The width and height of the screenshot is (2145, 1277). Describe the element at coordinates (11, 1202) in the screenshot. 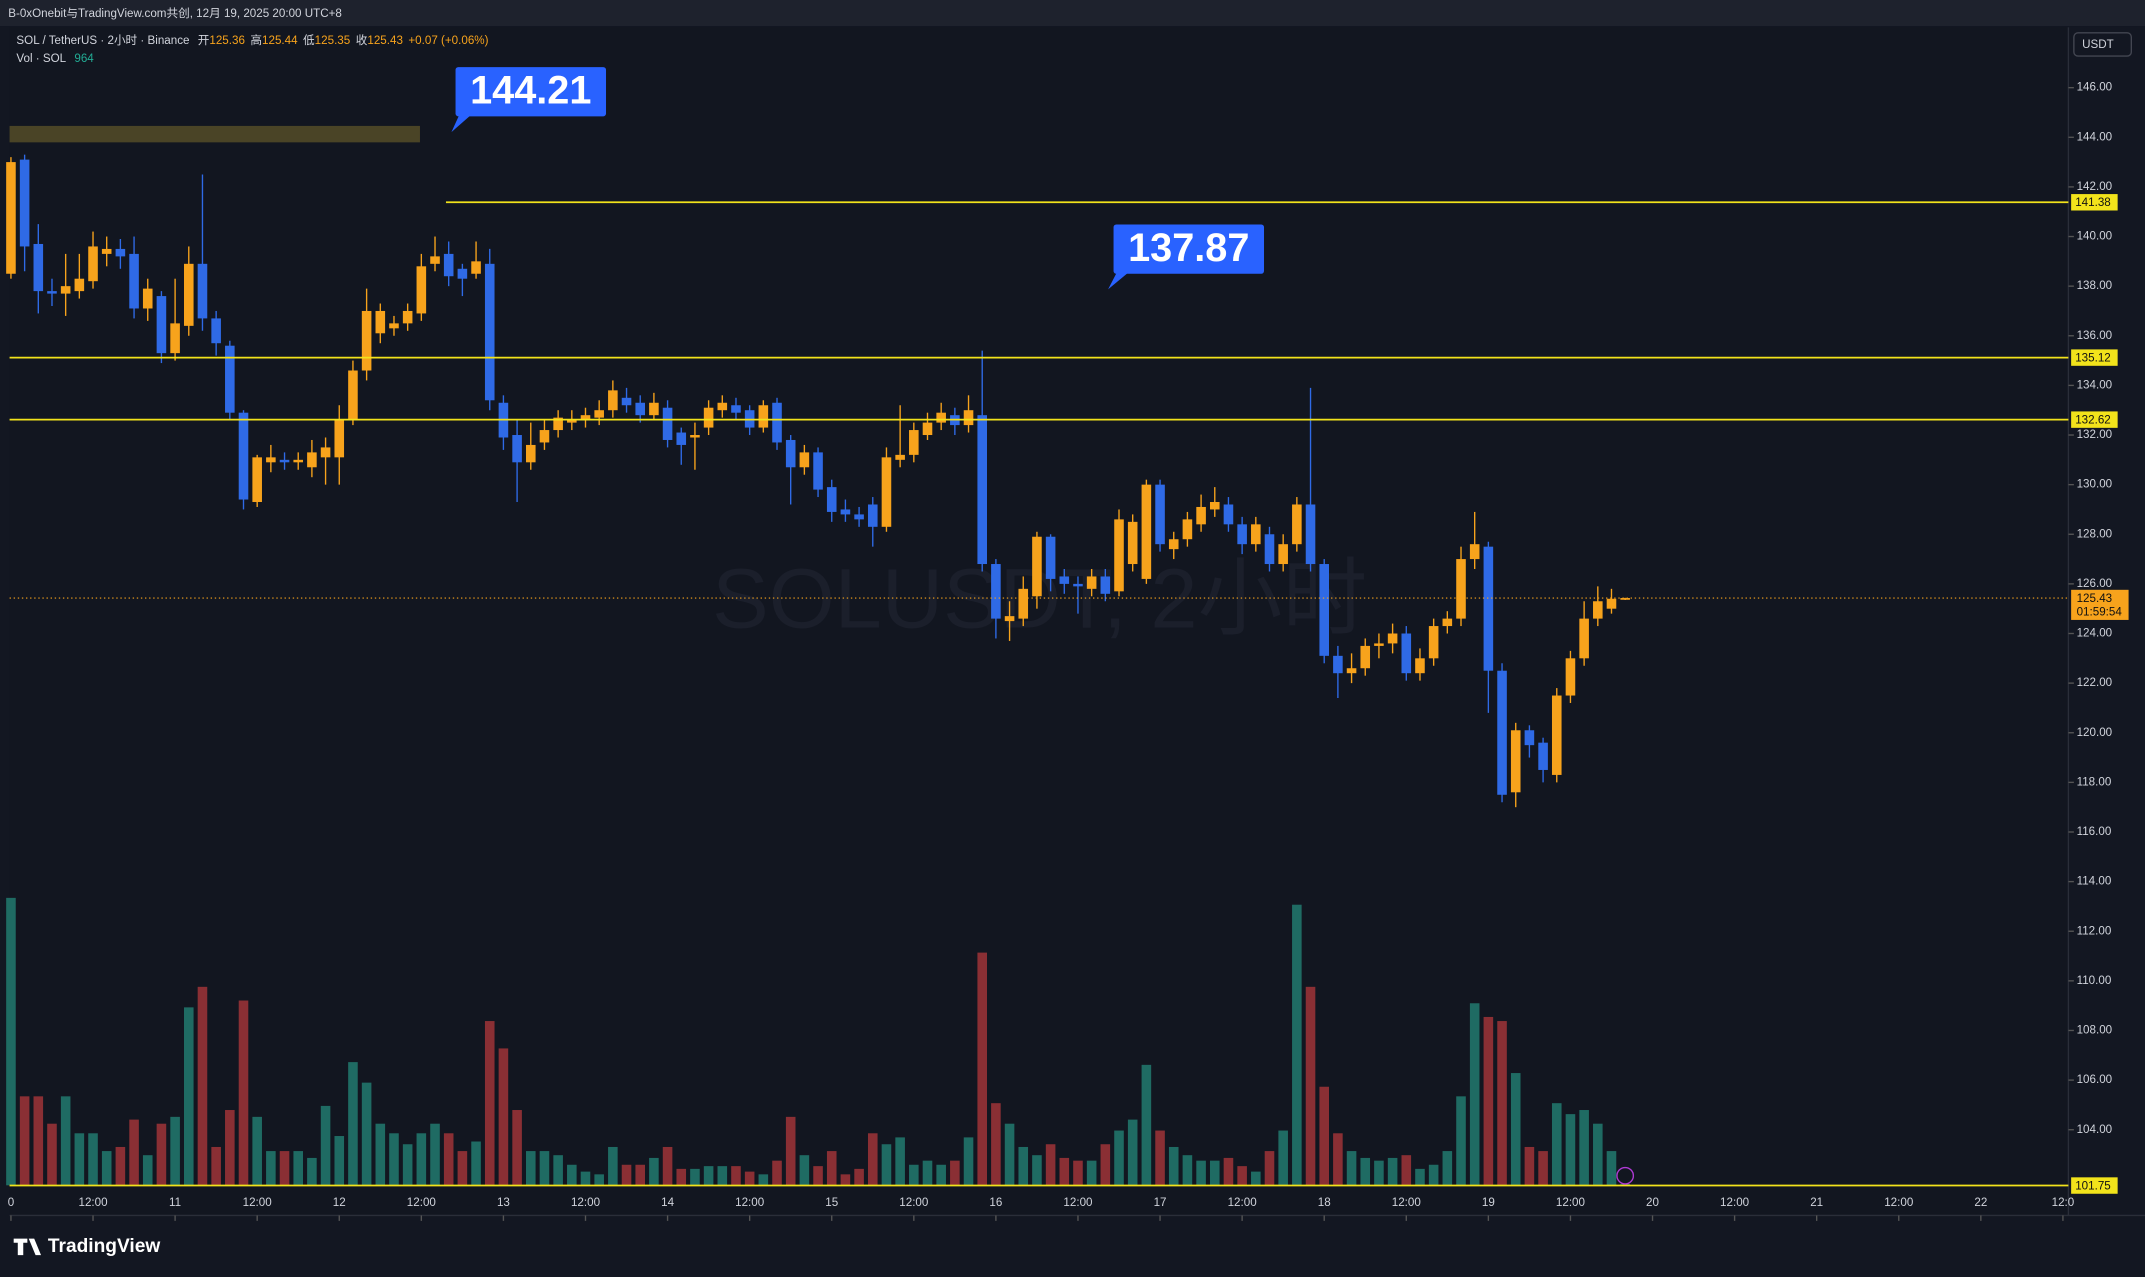

I see `x-tick-label: 0` at that location.